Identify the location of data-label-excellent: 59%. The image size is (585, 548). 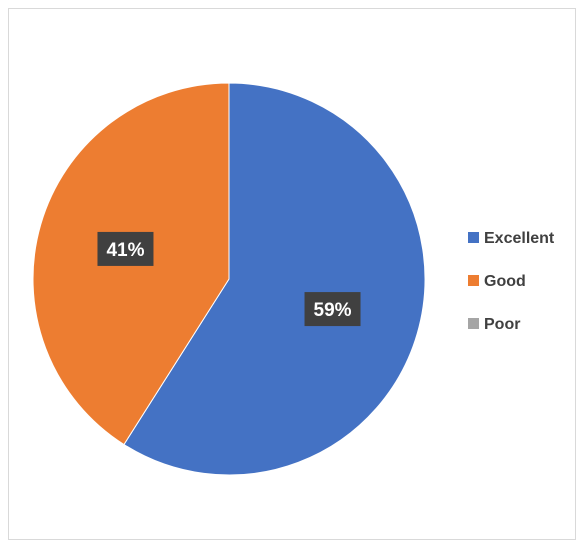
(333, 310).